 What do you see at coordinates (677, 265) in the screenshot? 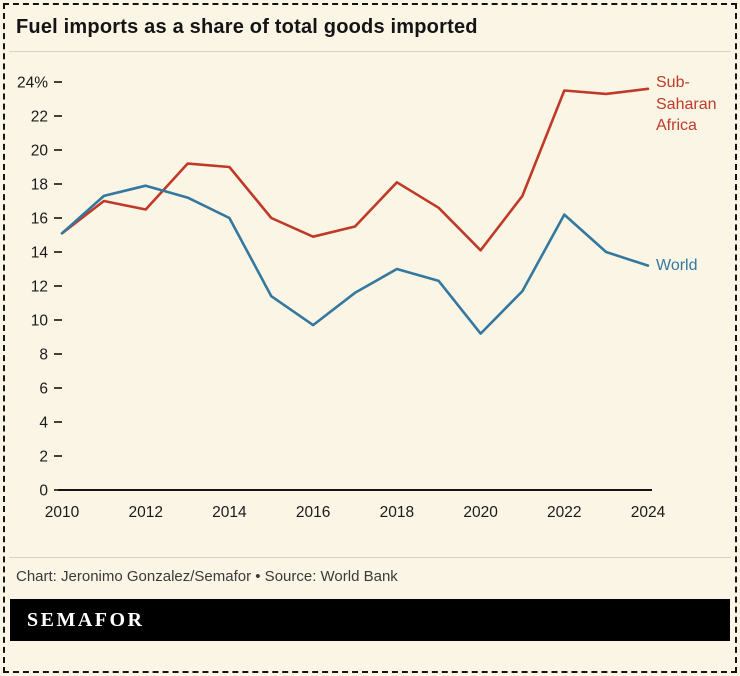
I see `series-label-world: World` at bounding box center [677, 265].